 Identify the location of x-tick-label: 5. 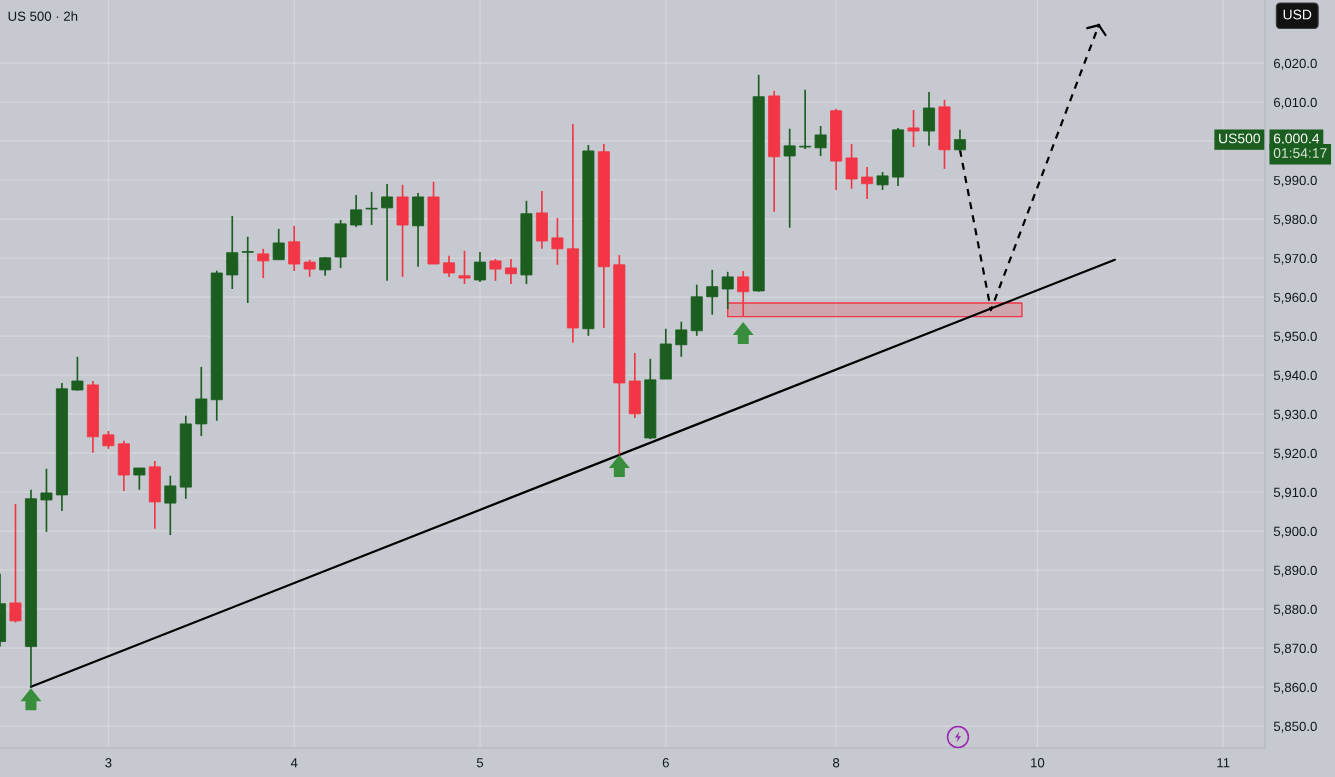
(480, 763).